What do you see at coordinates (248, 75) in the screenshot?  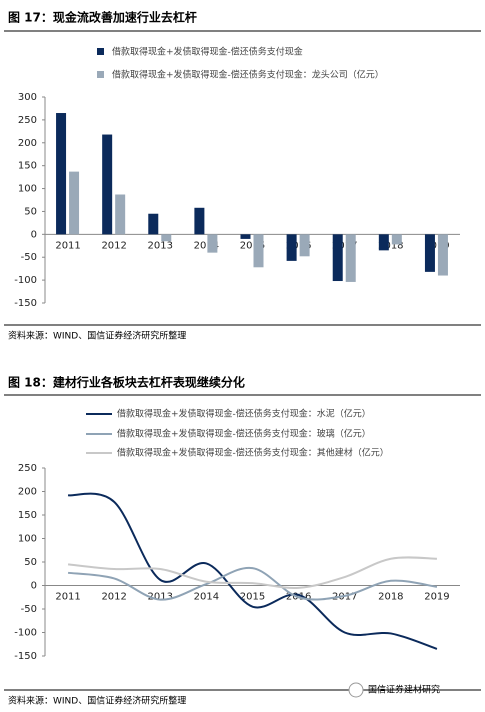 I see `legend-label: 借款取得现金+发债取得现金-偿还债务支付现金：龙头公司（亿元）` at bounding box center [248, 75].